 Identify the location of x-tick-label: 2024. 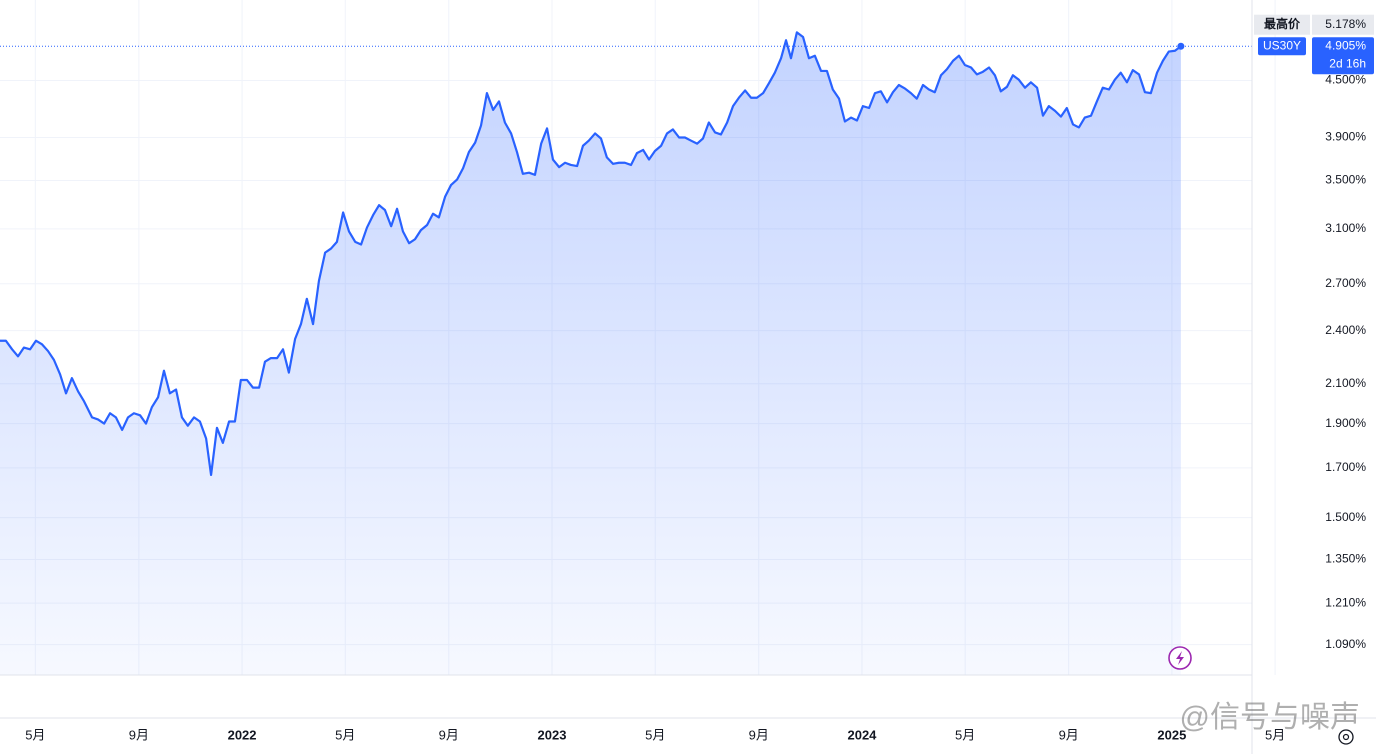
(862, 734).